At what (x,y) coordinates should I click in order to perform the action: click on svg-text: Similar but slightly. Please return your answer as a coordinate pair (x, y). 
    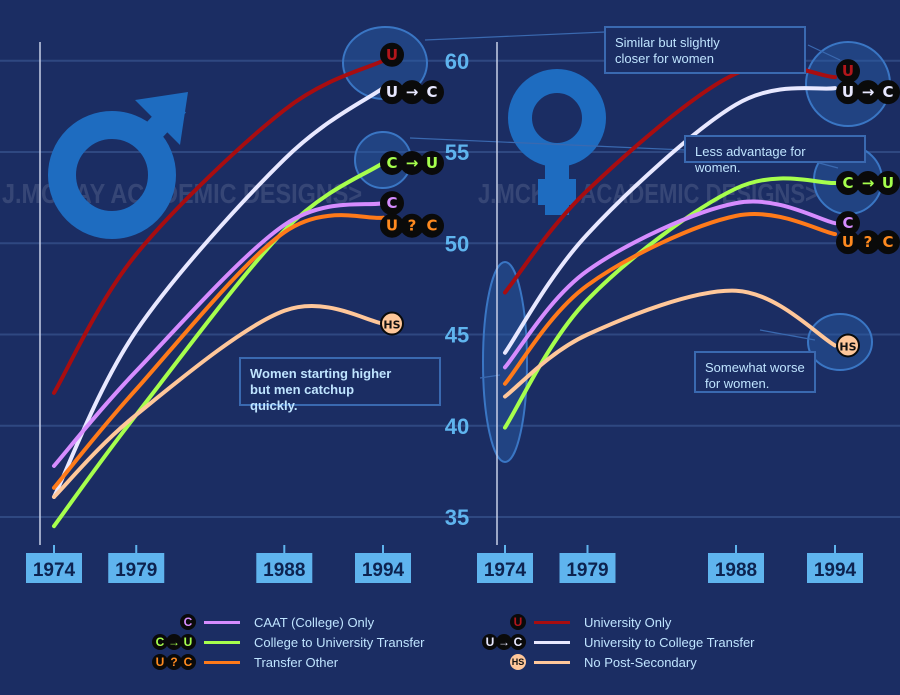
    Looking at the image, I should click on (667, 42).